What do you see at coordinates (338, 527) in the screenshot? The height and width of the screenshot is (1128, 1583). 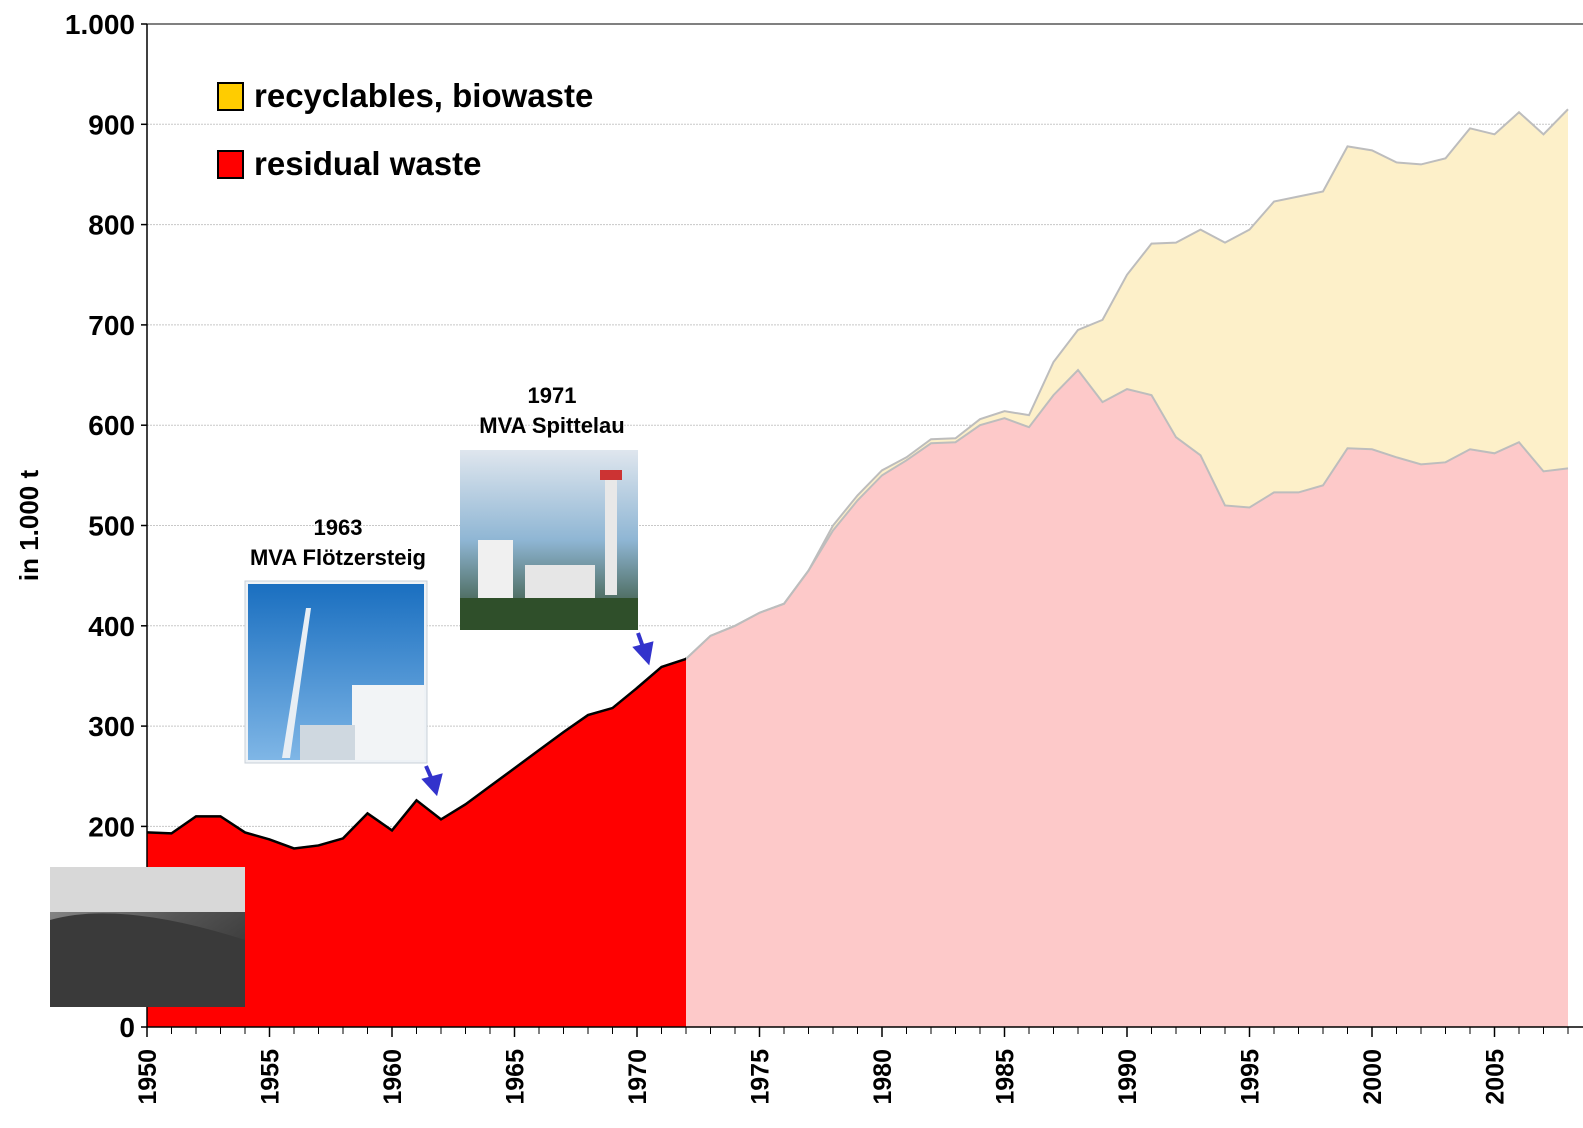 I see `annotation-year: 1963` at bounding box center [338, 527].